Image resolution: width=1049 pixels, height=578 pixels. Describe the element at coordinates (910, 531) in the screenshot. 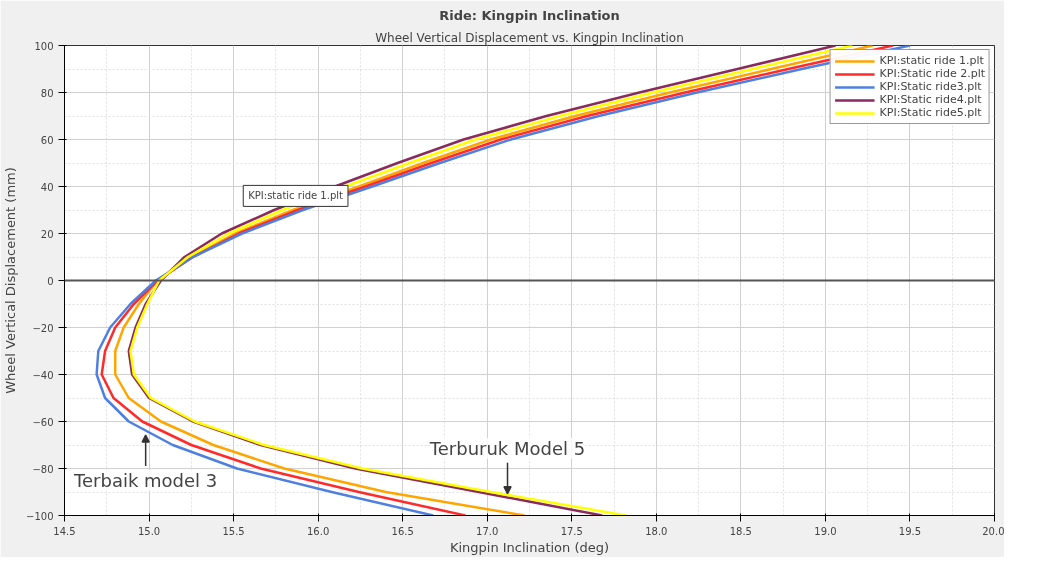

I see `x-tick-label: 19.5` at that location.